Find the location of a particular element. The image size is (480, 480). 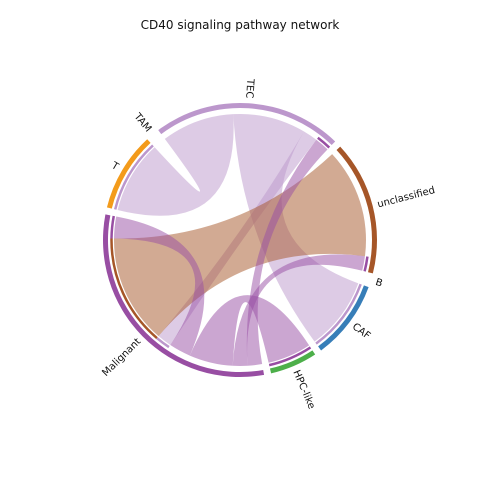

sector-label-caf: CAF is located at coordinates (361, 331).